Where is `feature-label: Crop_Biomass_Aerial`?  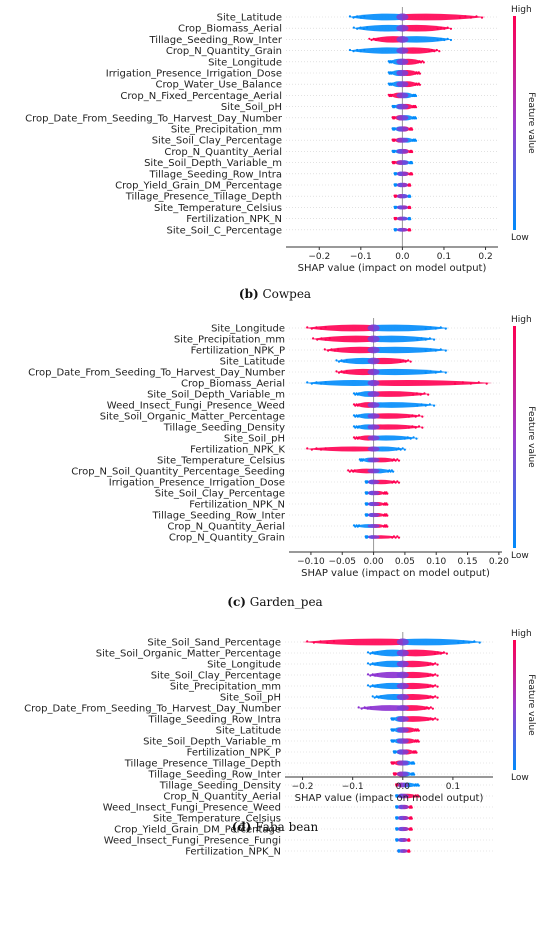 feature-label: Crop_Biomass_Aerial is located at coordinates (233, 384).